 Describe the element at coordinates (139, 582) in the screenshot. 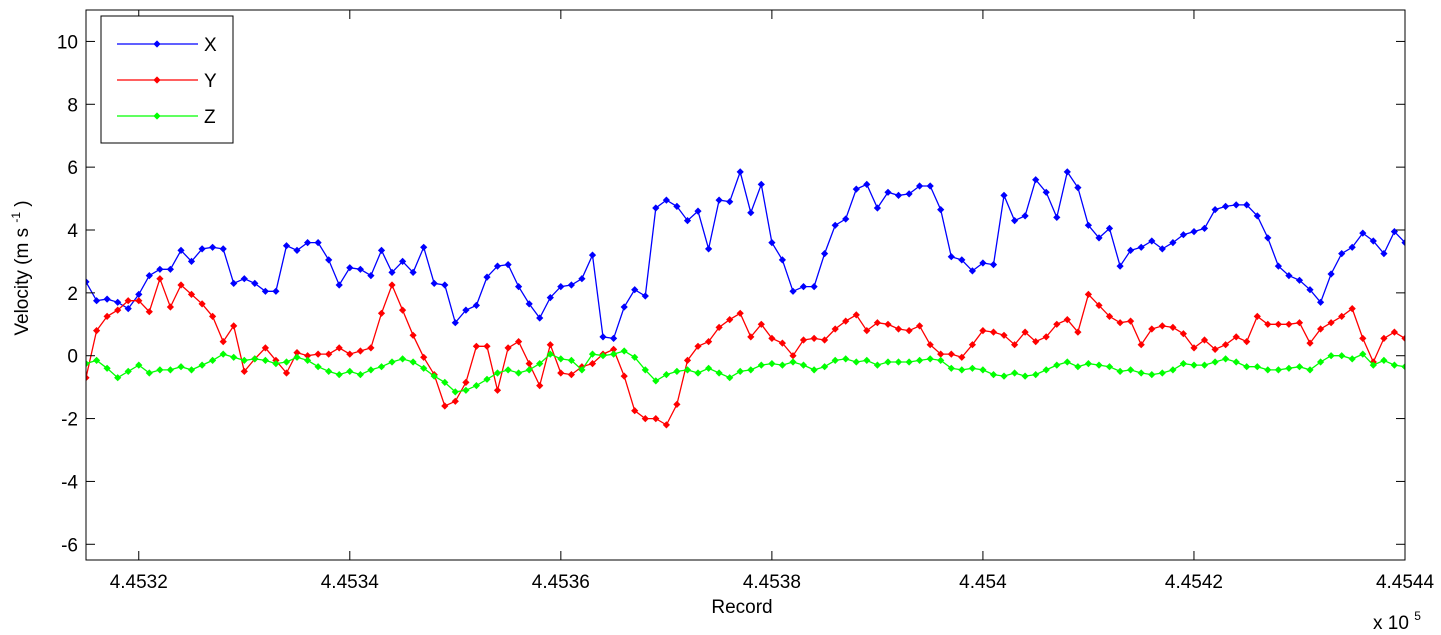

I see `x-tick-label: 4.4532` at that location.